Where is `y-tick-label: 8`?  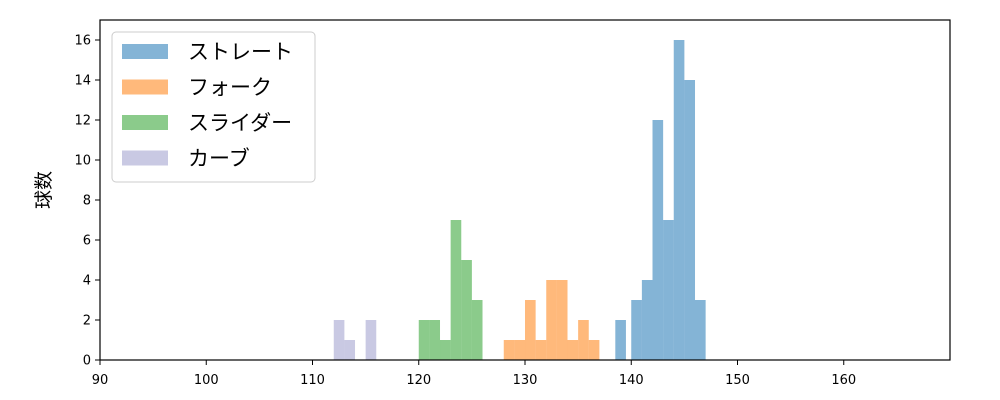
y-tick-label: 8 is located at coordinates (87, 201).